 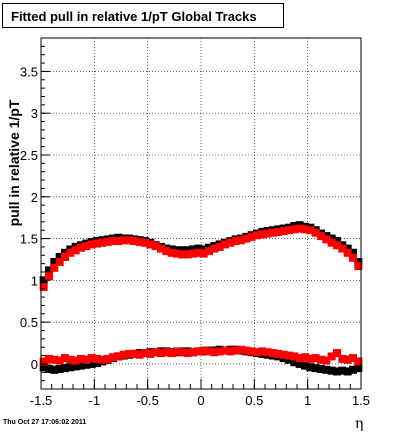 What do you see at coordinates (95, 400) in the screenshot?
I see `x-tick-label: -1` at bounding box center [95, 400].